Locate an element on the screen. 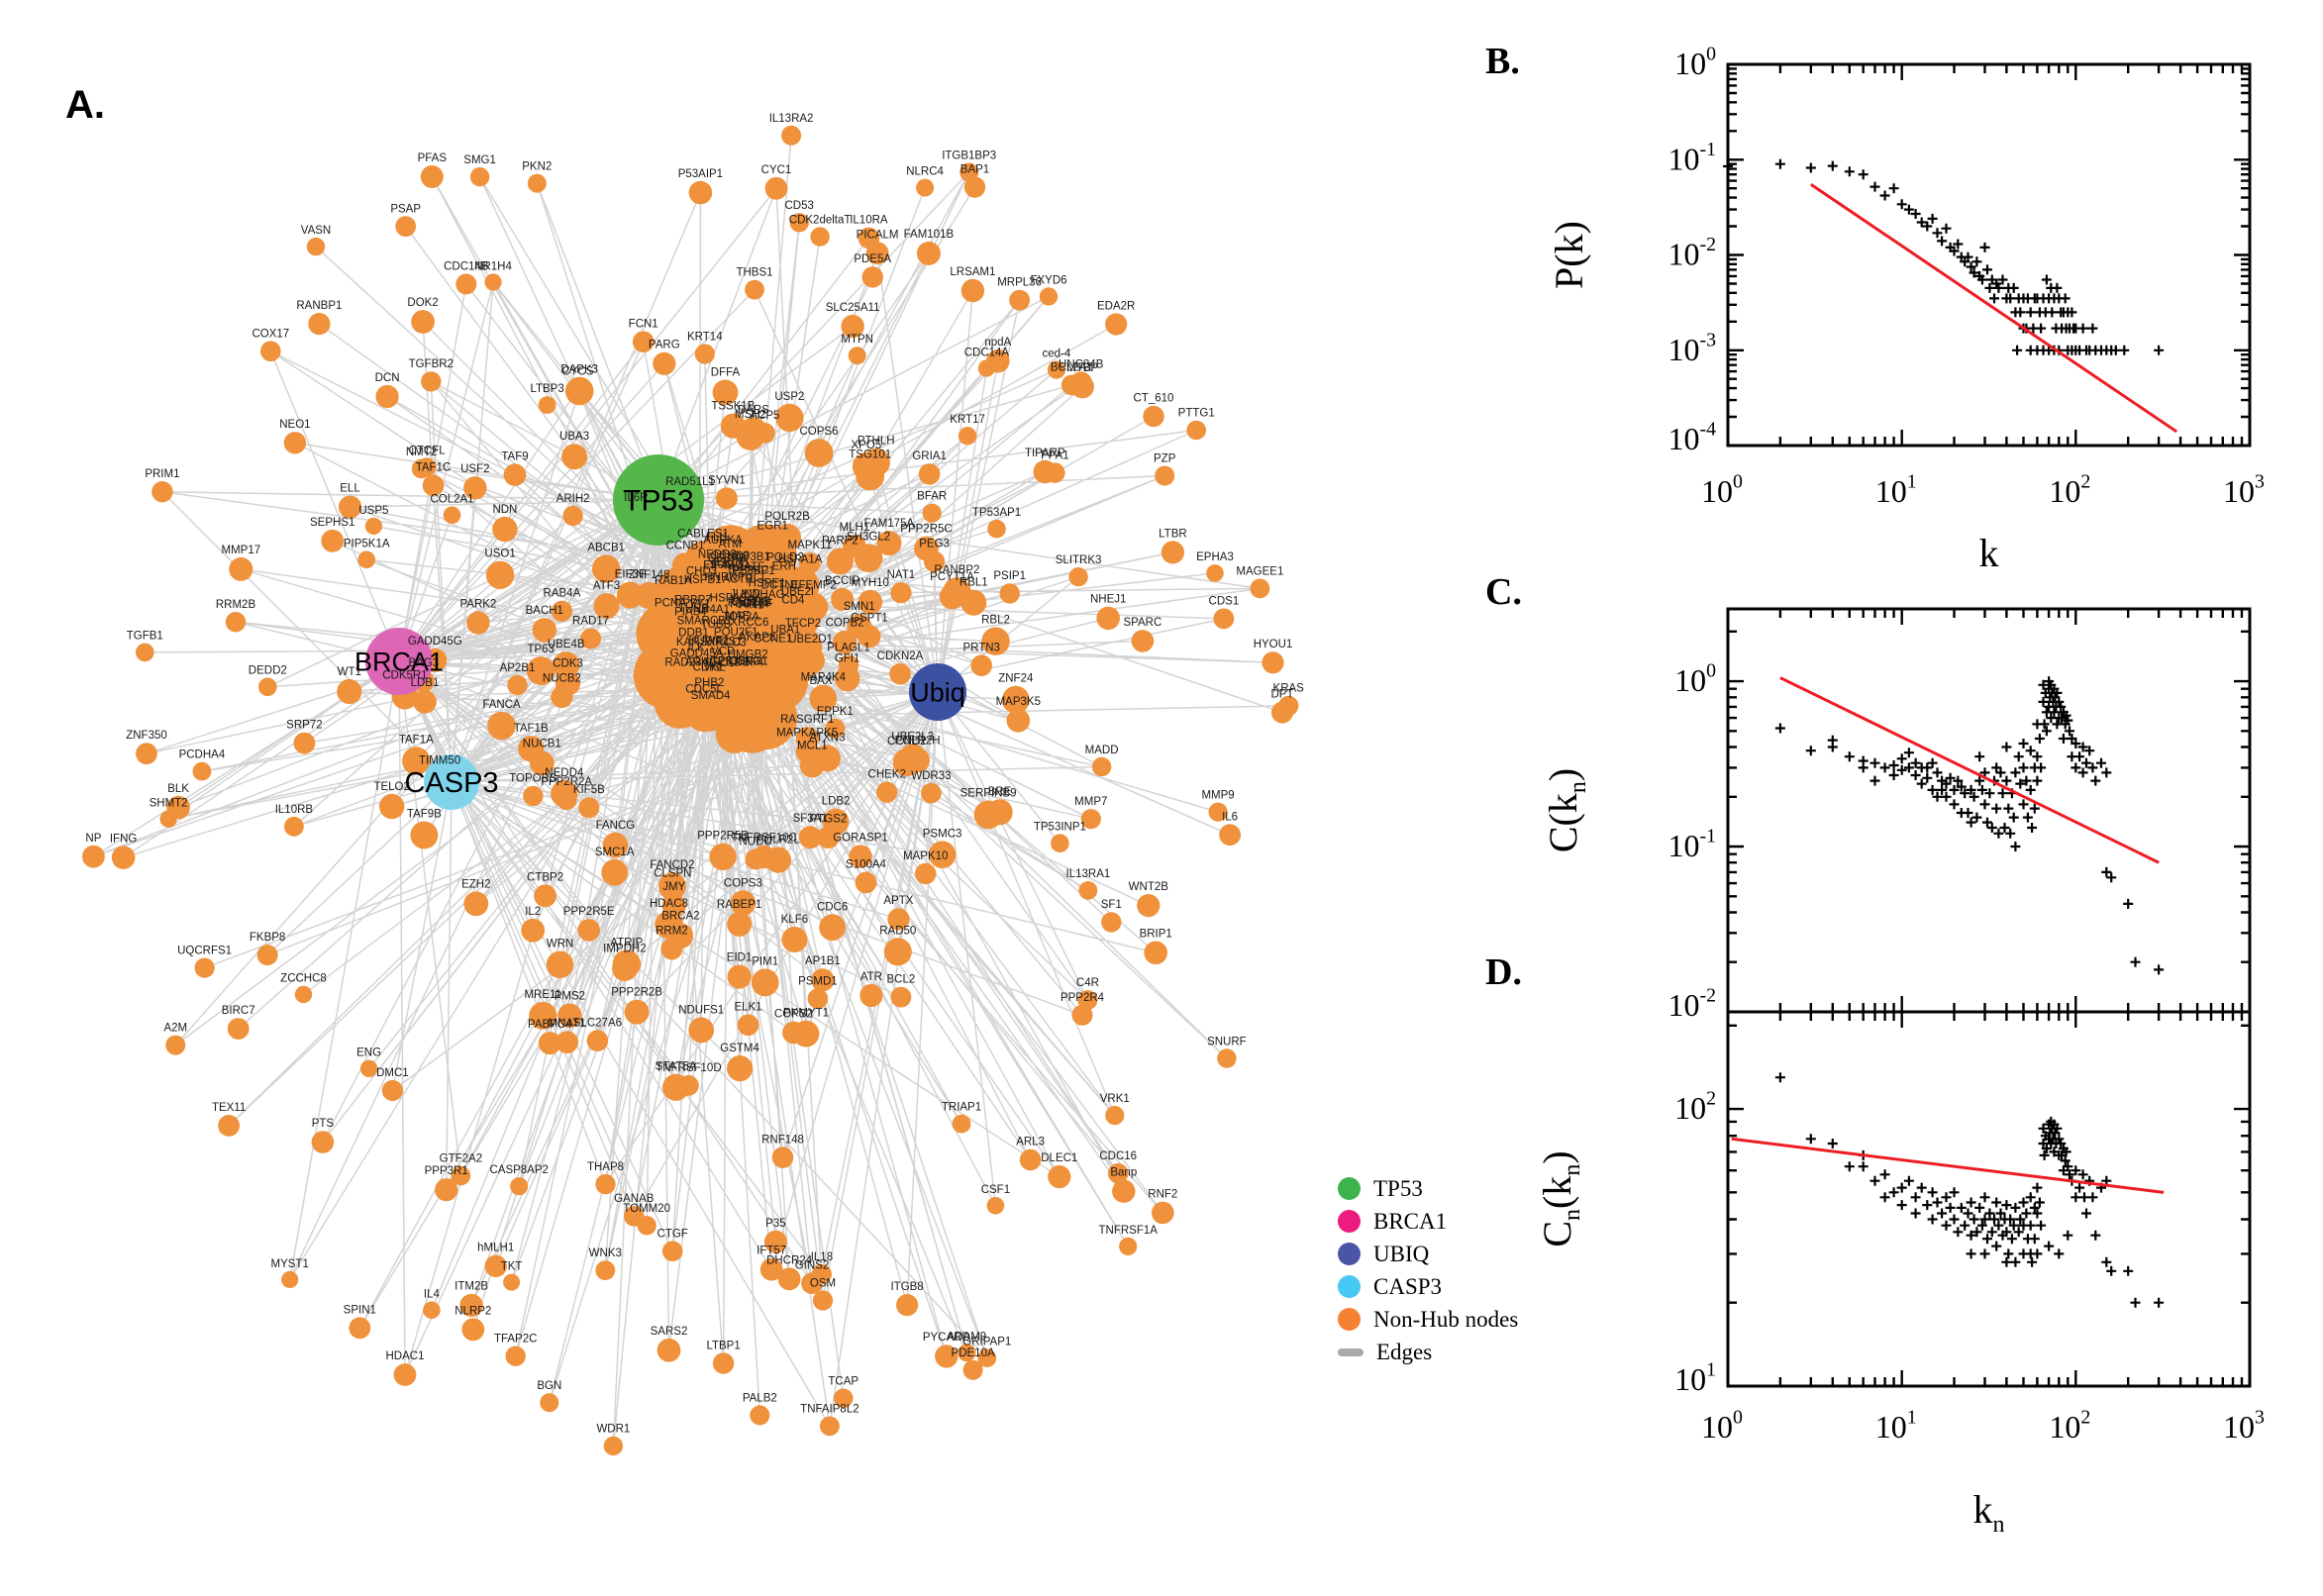 Image resolution: width=2323 pixels, height=1596 pixels. axis-tick-label: 10⁰ is located at coordinates (1722, 490).